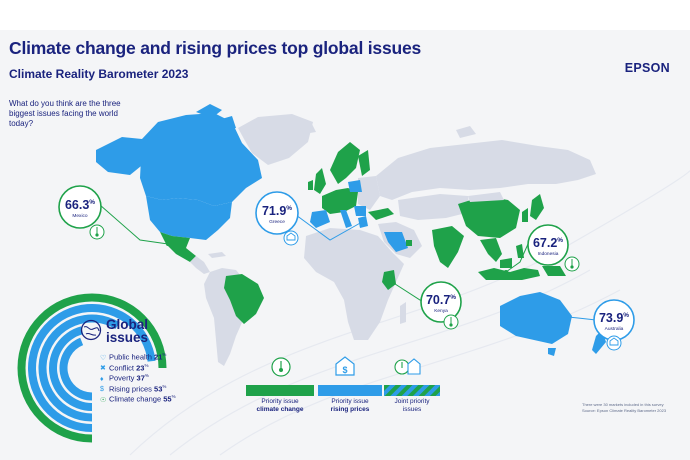 Image resolution: width=690 pixels, height=460 pixels. What do you see at coordinates (441, 300) in the screenshot?
I see `callout-pct-kenya: 70.7%` at bounding box center [441, 300].